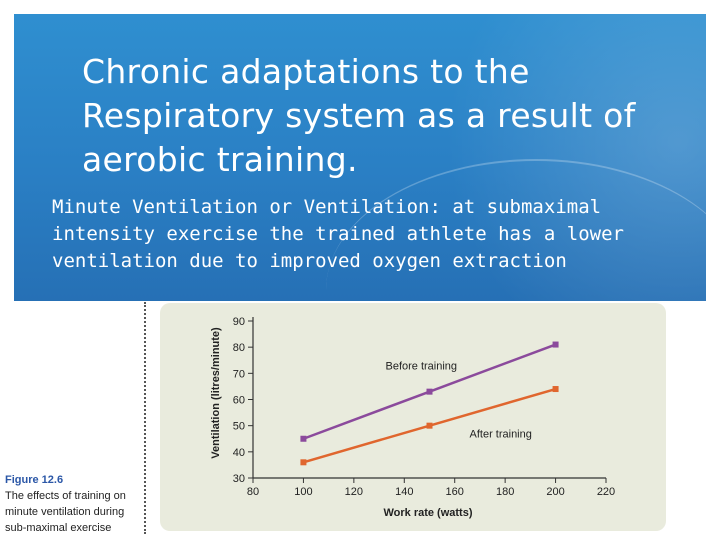  Describe the element at coordinates (501, 435) in the screenshot. I see `series-label: After training` at that location.